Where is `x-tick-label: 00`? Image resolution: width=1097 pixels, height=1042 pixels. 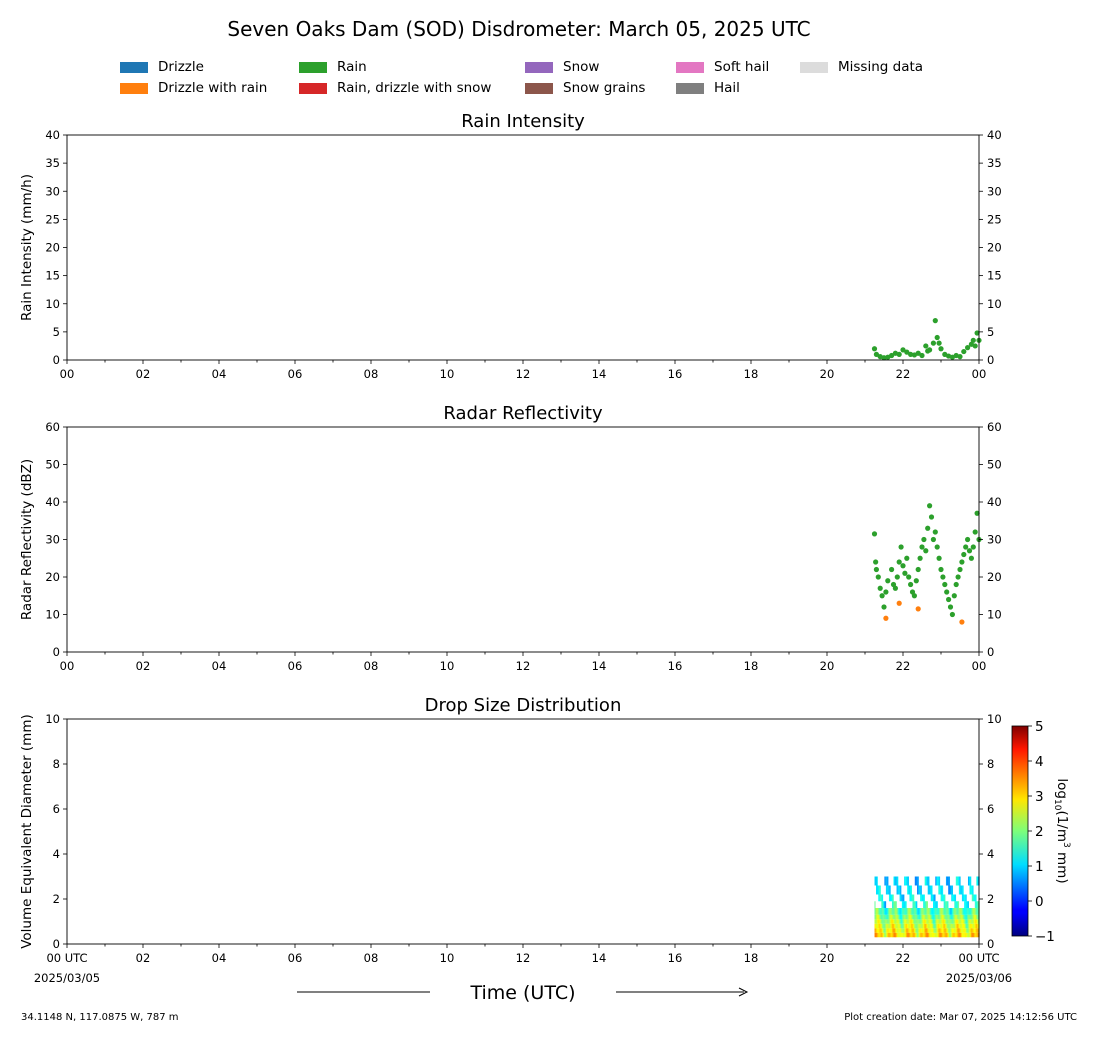 x-tick-label: 00 is located at coordinates (979, 374).